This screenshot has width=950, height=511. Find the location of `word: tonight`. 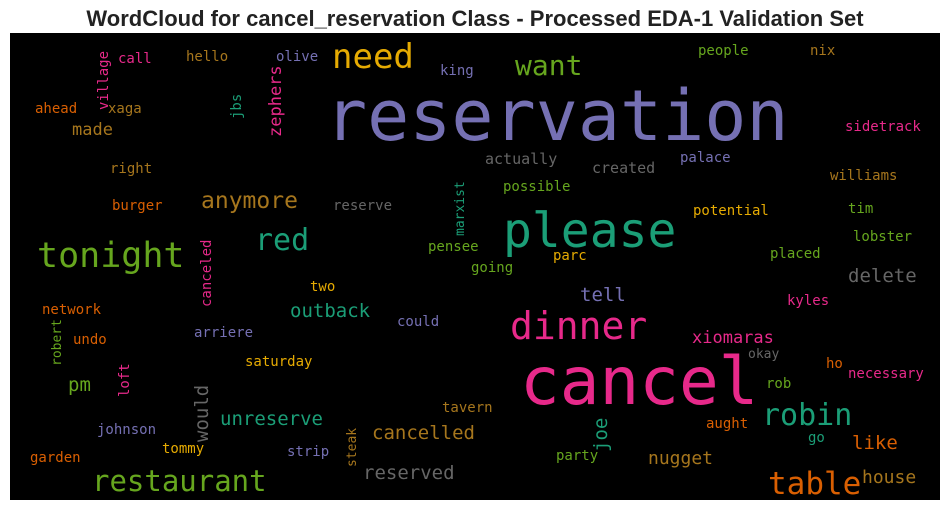

word: tonight is located at coordinates (111, 256).